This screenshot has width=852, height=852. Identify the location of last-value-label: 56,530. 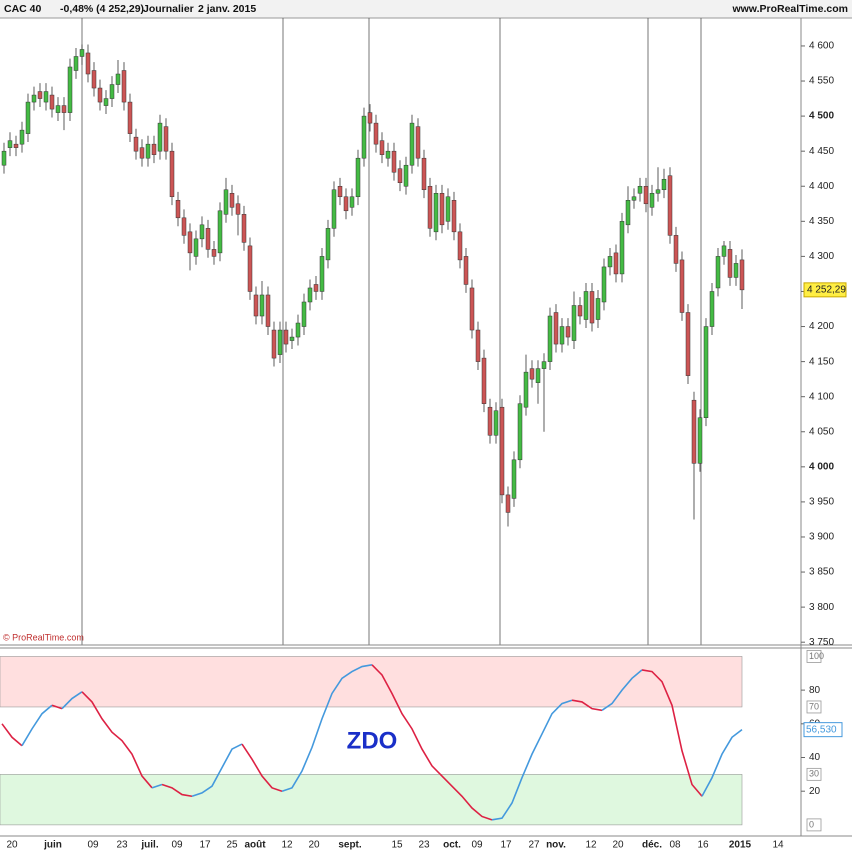
(821, 729).